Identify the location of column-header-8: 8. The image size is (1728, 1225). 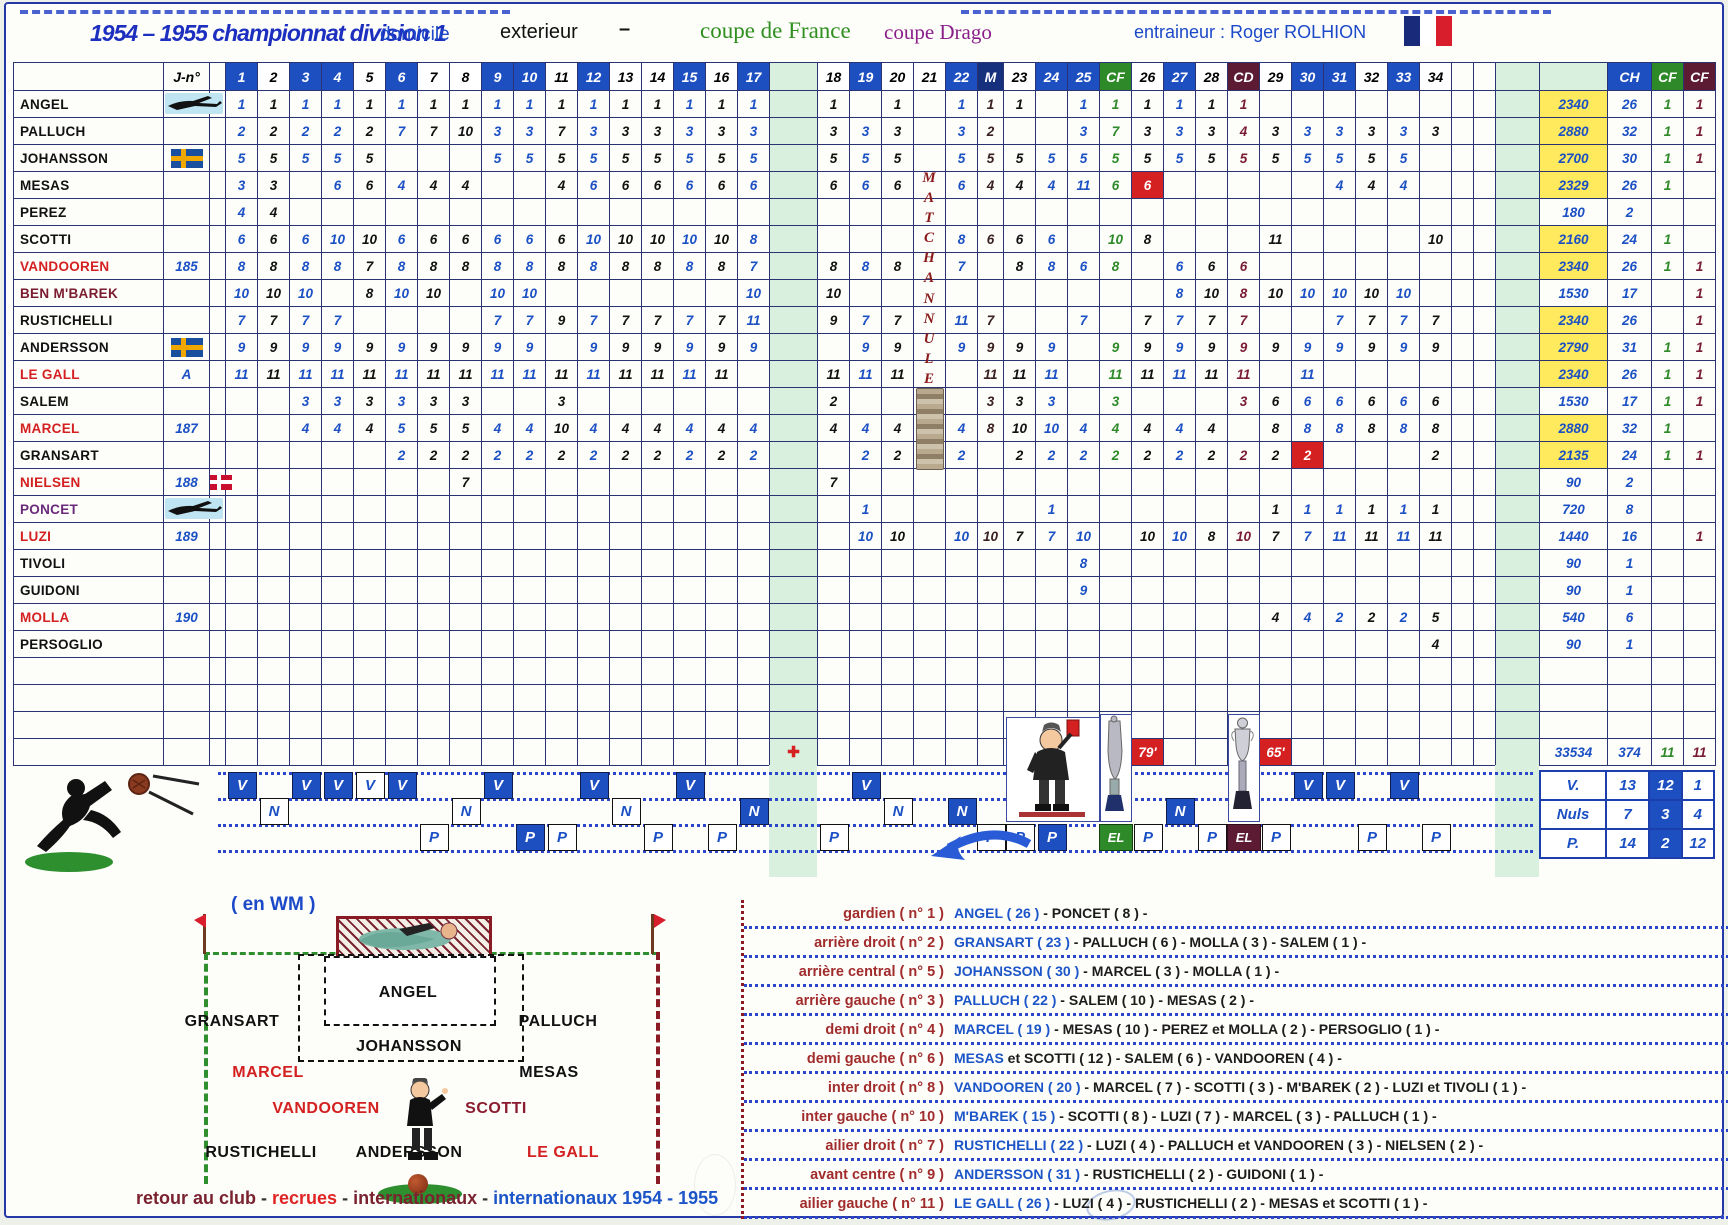
(465, 76).